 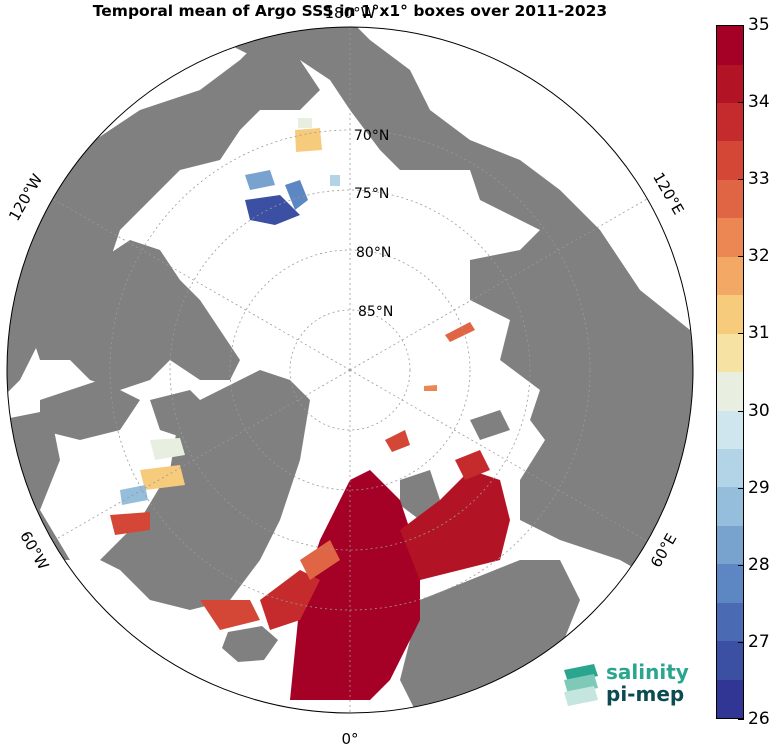 I want to click on colorbar-tick-label: 30, so click(x=759, y=410).